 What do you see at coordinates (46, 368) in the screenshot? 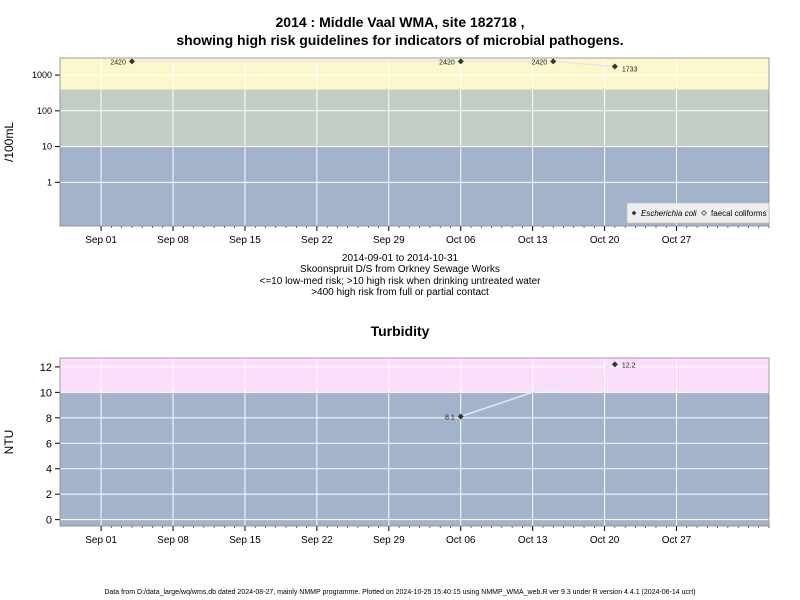
I see `y-tick-label: 12` at bounding box center [46, 368].